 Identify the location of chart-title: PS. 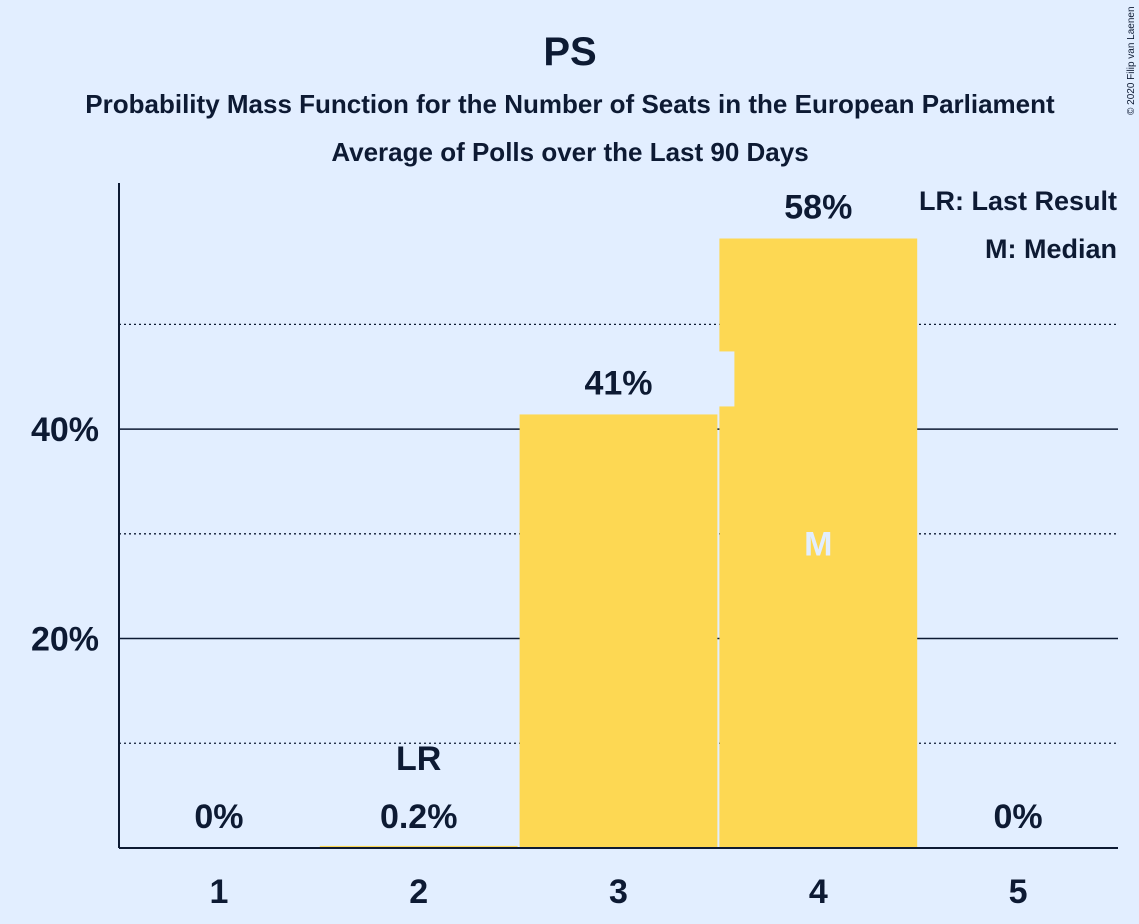
(569, 52).